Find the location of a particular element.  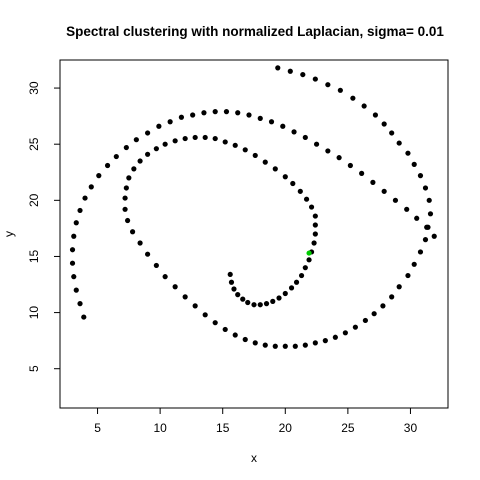

x-axis-label: x is located at coordinates (254, 458).